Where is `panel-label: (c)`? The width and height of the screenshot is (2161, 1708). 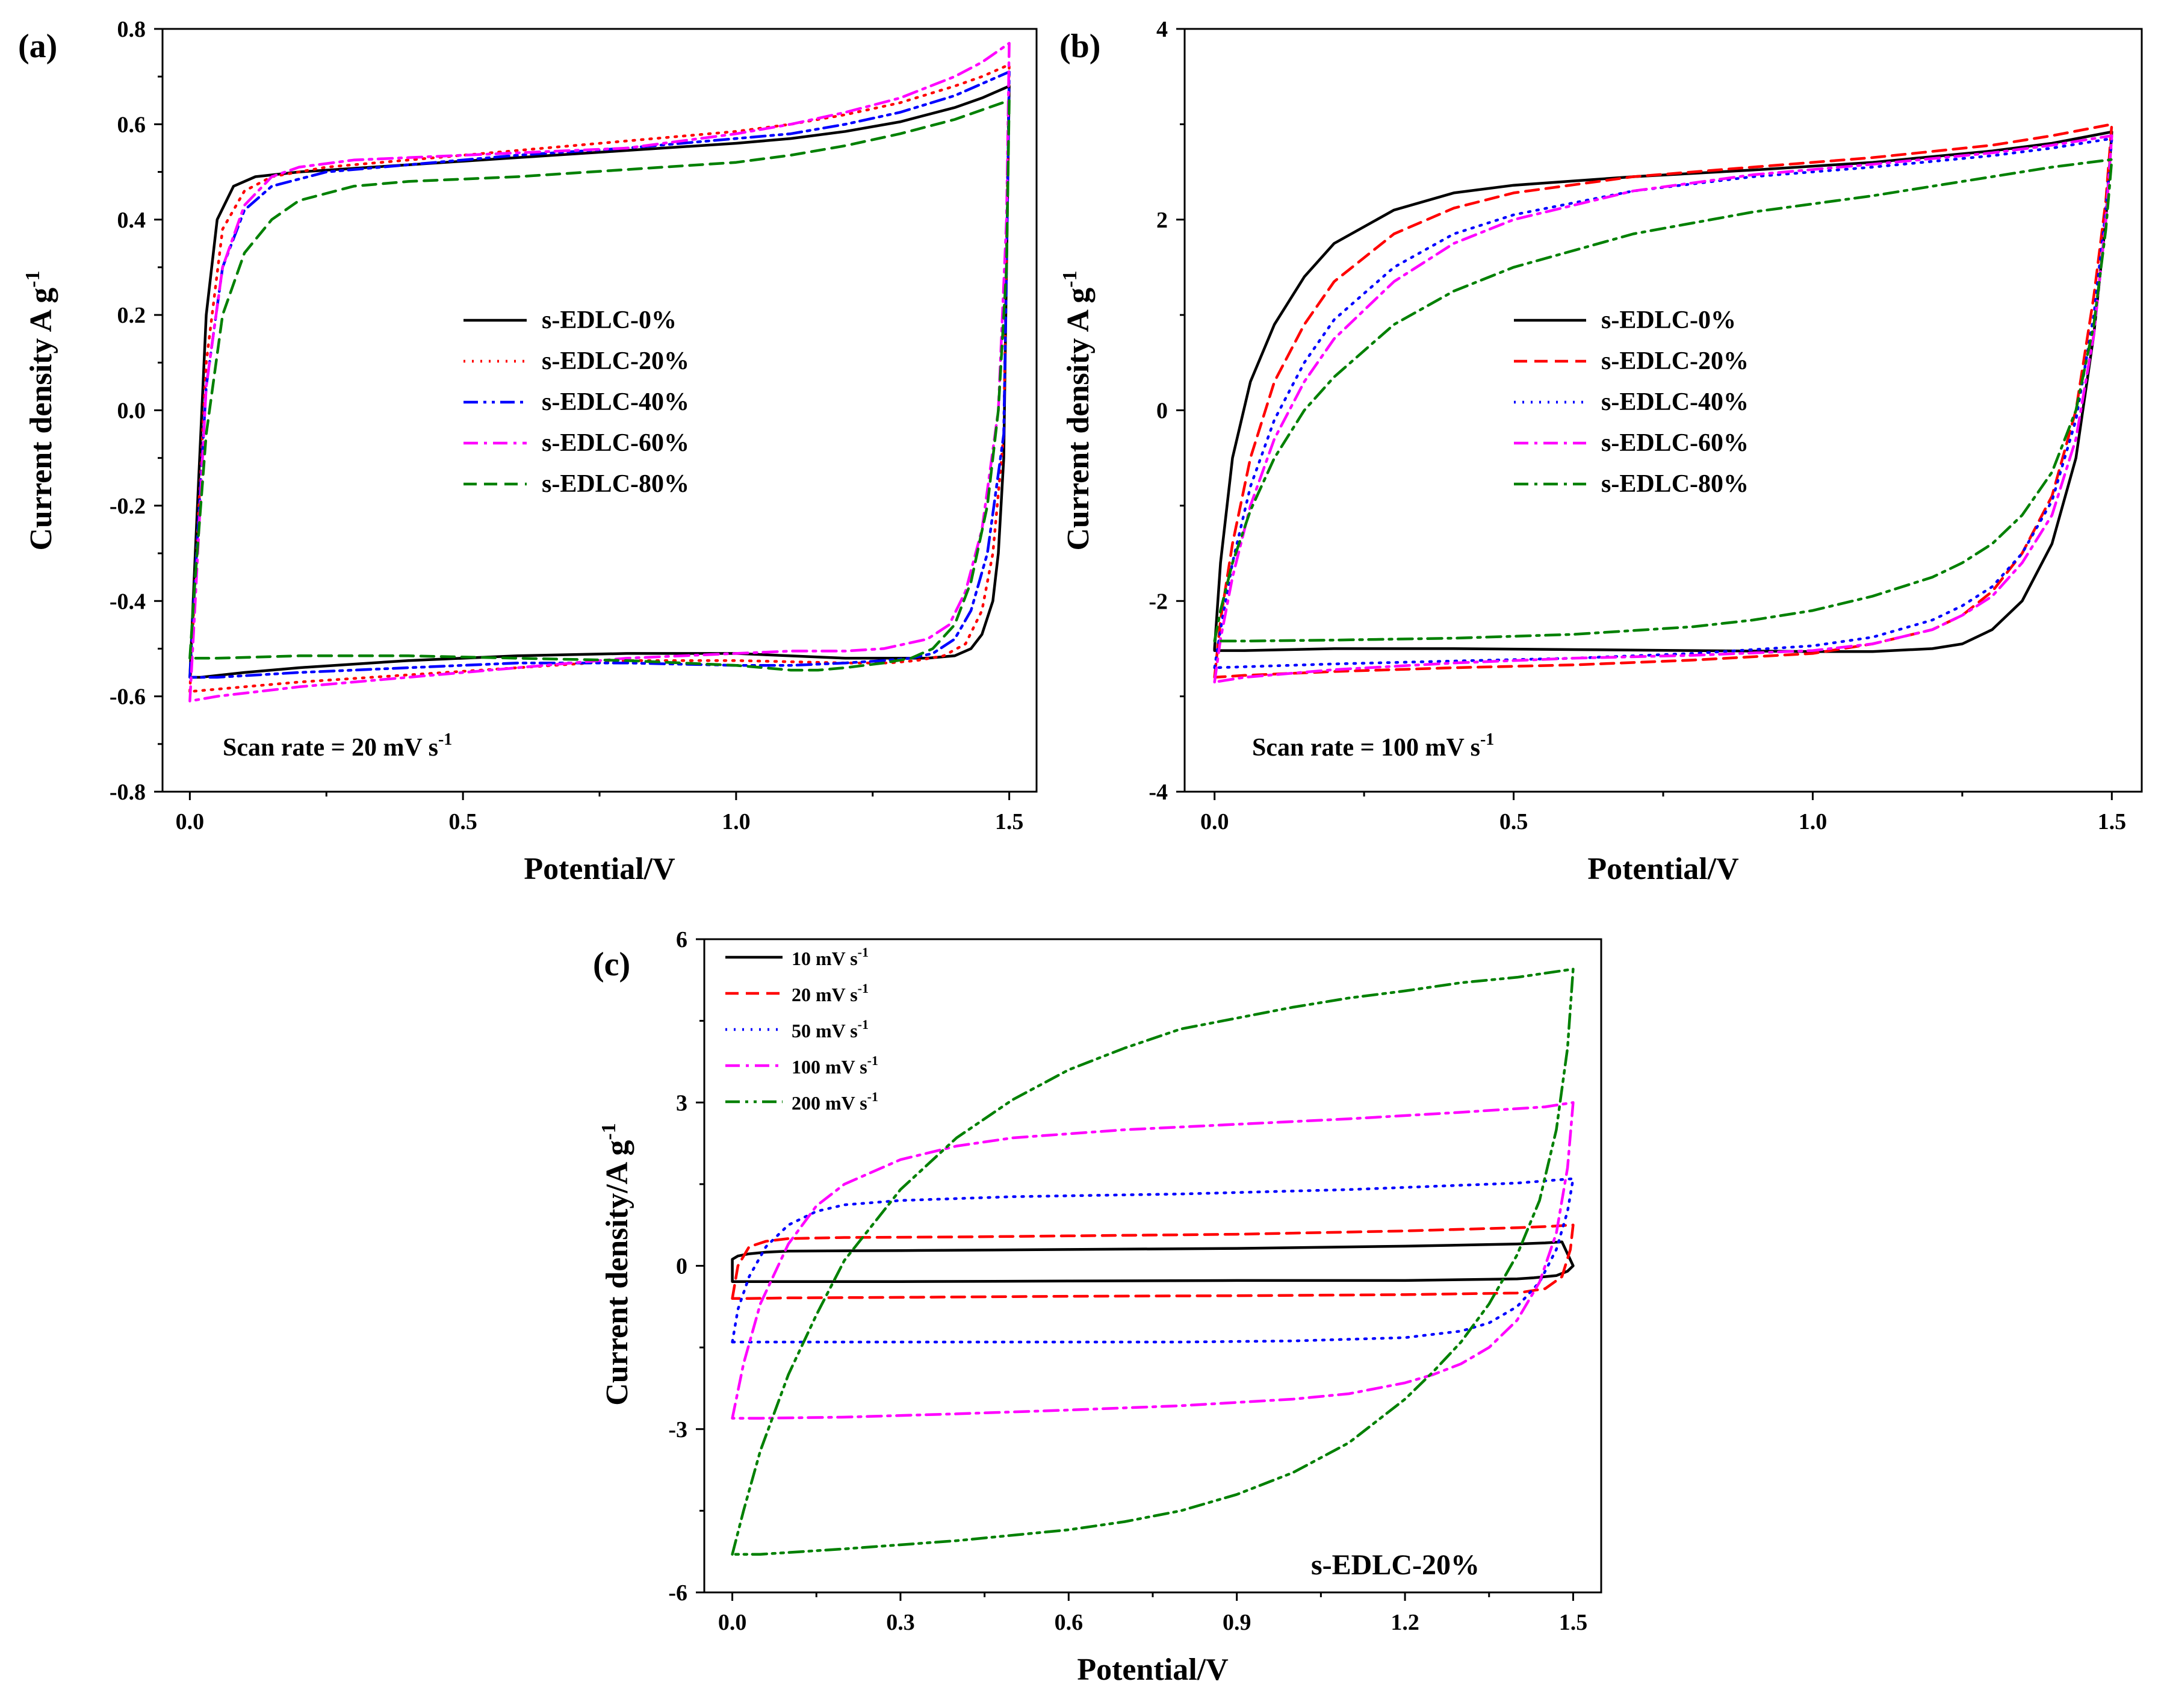
panel-label: (c) is located at coordinates (611, 964).